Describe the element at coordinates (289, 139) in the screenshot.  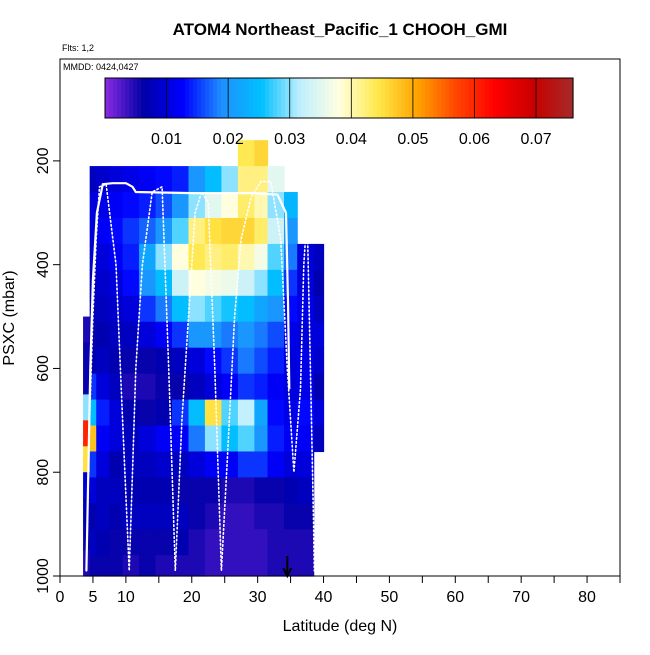
I see `colorbar-tick-label: 0.03` at that location.